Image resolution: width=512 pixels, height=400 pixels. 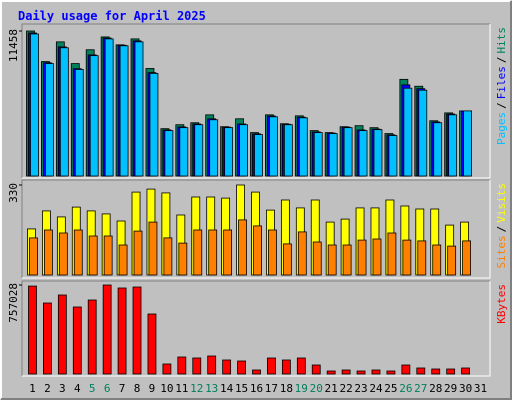 What do you see at coordinates (13, 303) in the screenshot?
I see `y-tick-label: 757028` at bounding box center [13, 303].